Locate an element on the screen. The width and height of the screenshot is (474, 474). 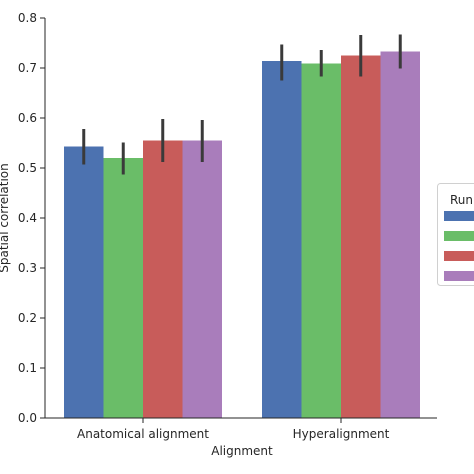
y-axis-label: Spatial correlation is located at coordinates (5, 218).